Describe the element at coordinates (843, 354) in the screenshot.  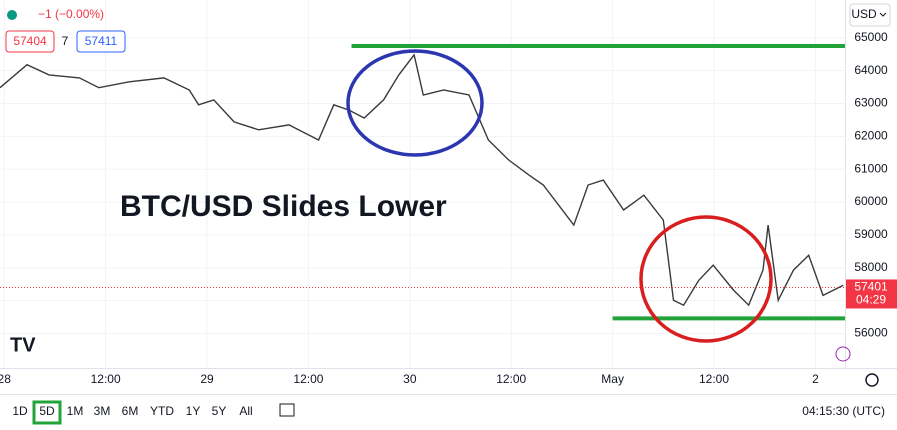
I see `event-icon` at that location.